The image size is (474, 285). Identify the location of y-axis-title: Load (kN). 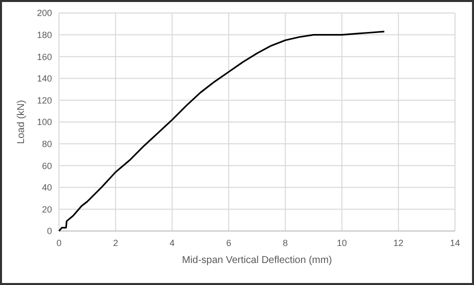
(21, 122).